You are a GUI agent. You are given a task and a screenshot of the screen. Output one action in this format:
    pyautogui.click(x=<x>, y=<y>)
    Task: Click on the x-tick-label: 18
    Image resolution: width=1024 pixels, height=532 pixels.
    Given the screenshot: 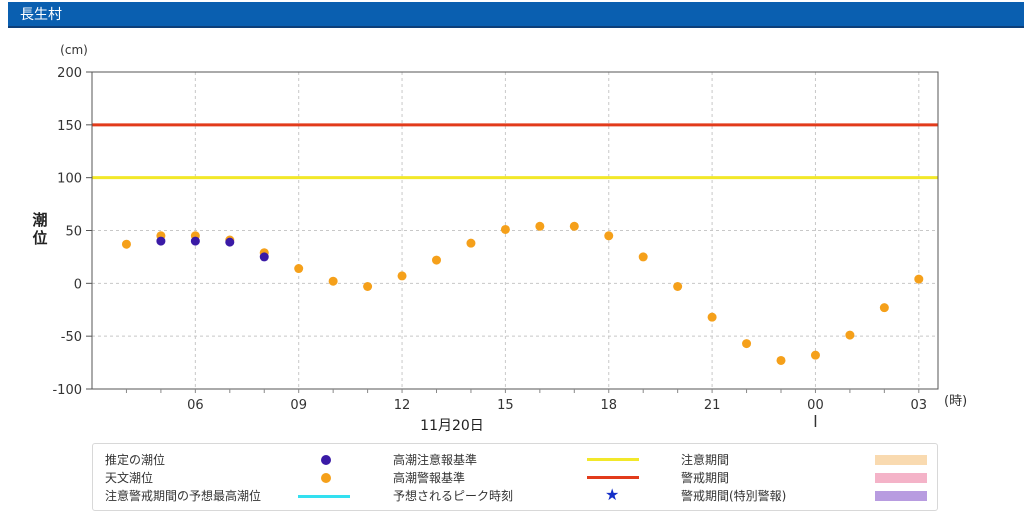 What is the action you would take?
    pyautogui.click(x=608, y=405)
    